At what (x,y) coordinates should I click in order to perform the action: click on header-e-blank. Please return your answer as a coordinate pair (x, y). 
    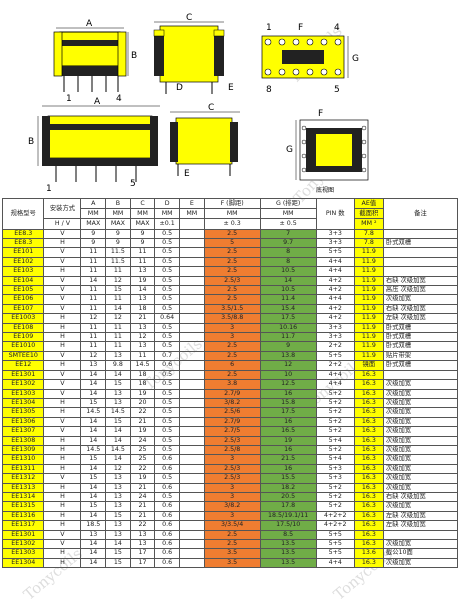
    Looking at the image, I should click on (191, 224).